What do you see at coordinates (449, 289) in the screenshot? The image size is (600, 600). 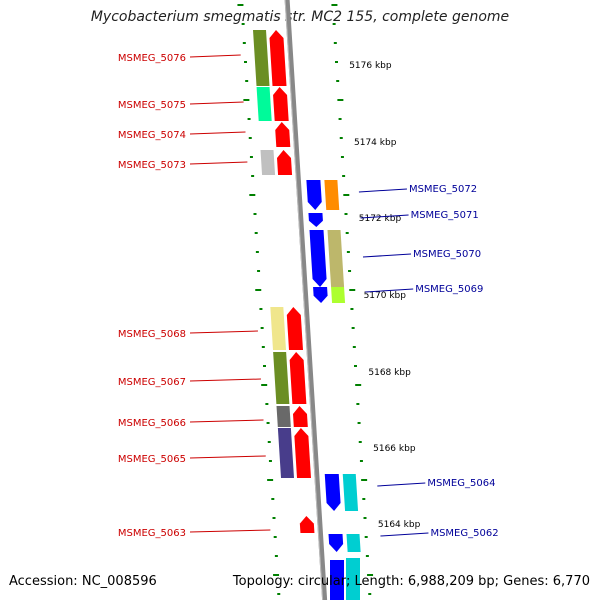 I see `gene-label: MSMEG_5069` at bounding box center [449, 289].